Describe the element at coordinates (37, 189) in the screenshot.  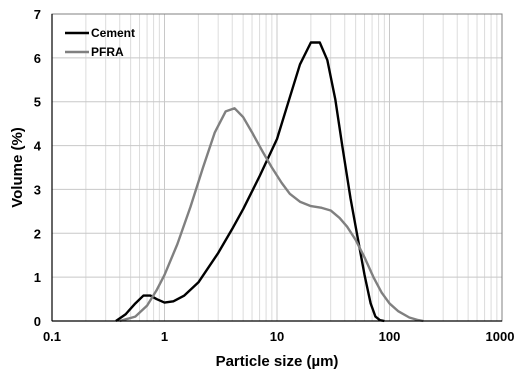
I see `y-tick-label: 3` at that location.